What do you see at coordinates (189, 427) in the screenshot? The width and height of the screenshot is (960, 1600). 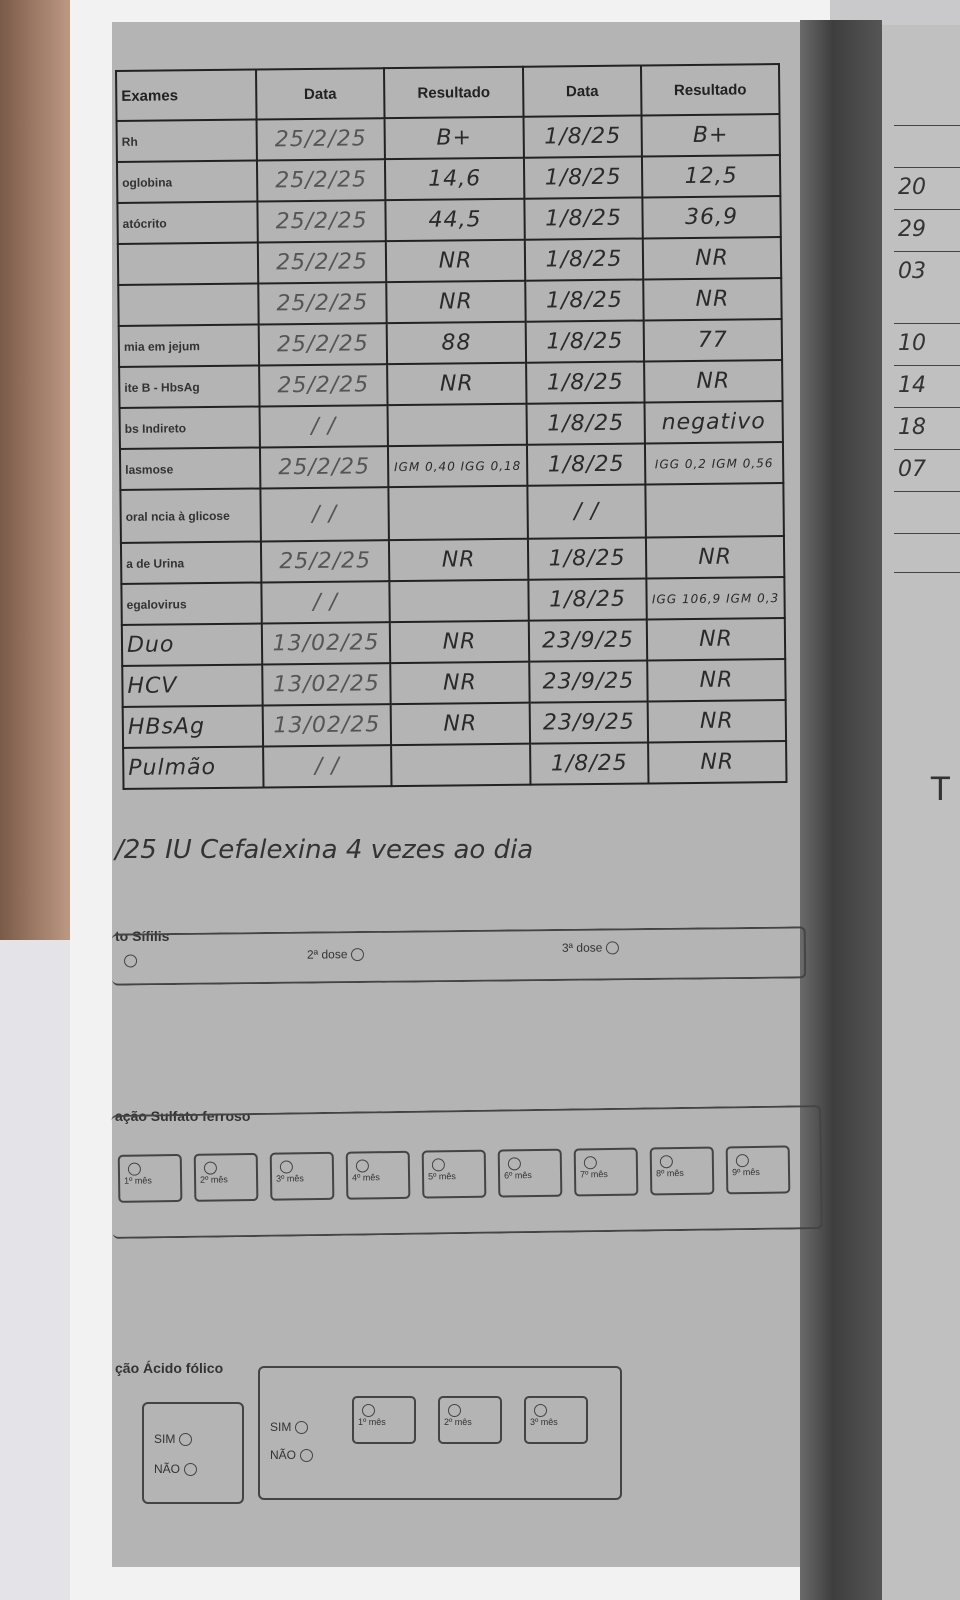 I see `cell-exam: bs Indireto` at bounding box center [189, 427].